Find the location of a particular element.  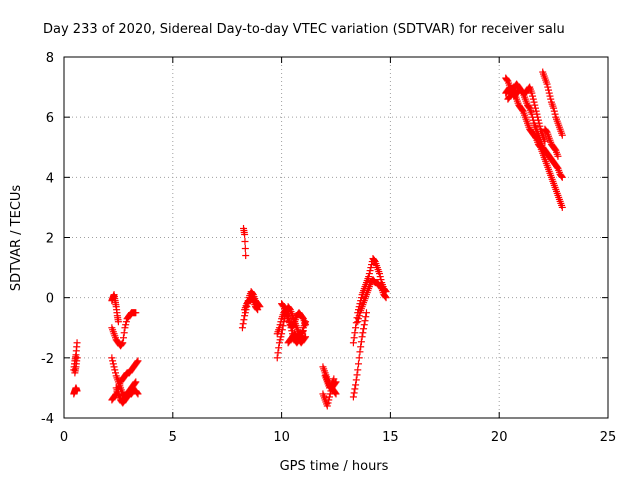

x-tick-label: 0 is located at coordinates (64, 437).